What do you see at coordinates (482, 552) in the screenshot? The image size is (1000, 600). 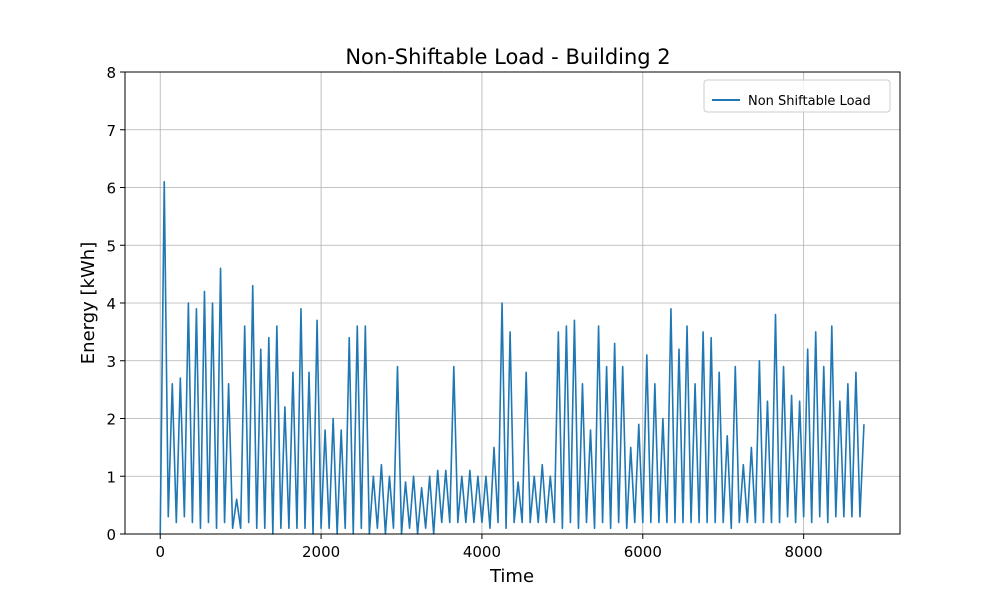 I see `x-tick-label: 4000` at bounding box center [482, 552].